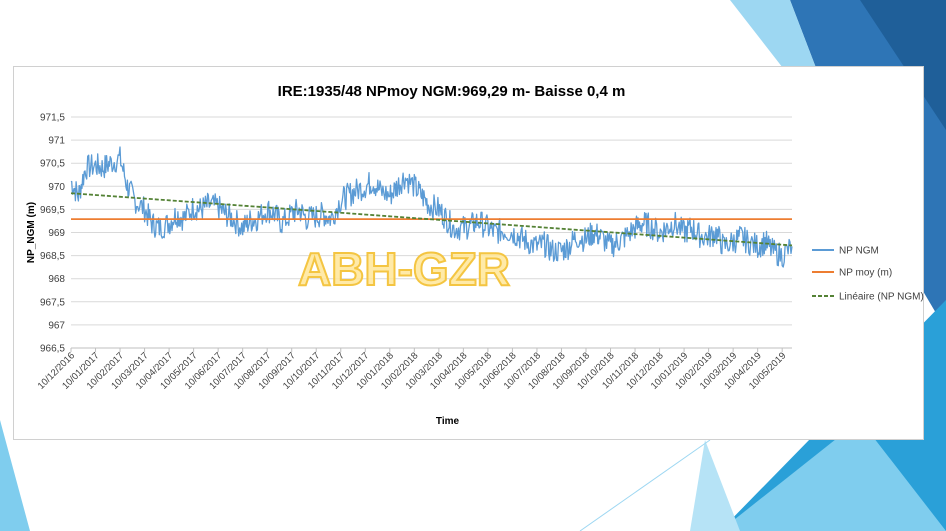 Image resolution: width=946 pixels, height=531 pixels. Describe the element at coordinates (52, 164) in the screenshot. I see `y-tick-label: 970,5` at that location.